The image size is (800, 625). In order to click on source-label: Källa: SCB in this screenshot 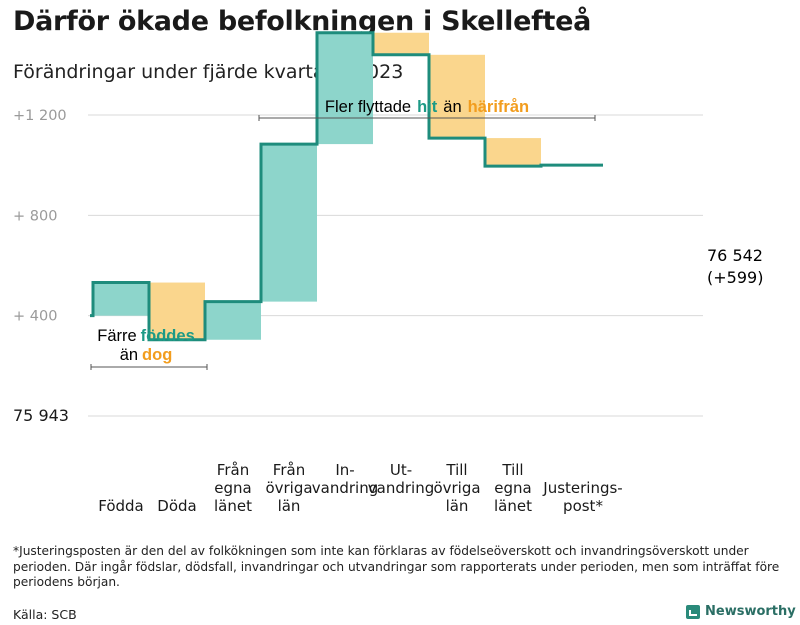, I will do `click(45, 614)`.